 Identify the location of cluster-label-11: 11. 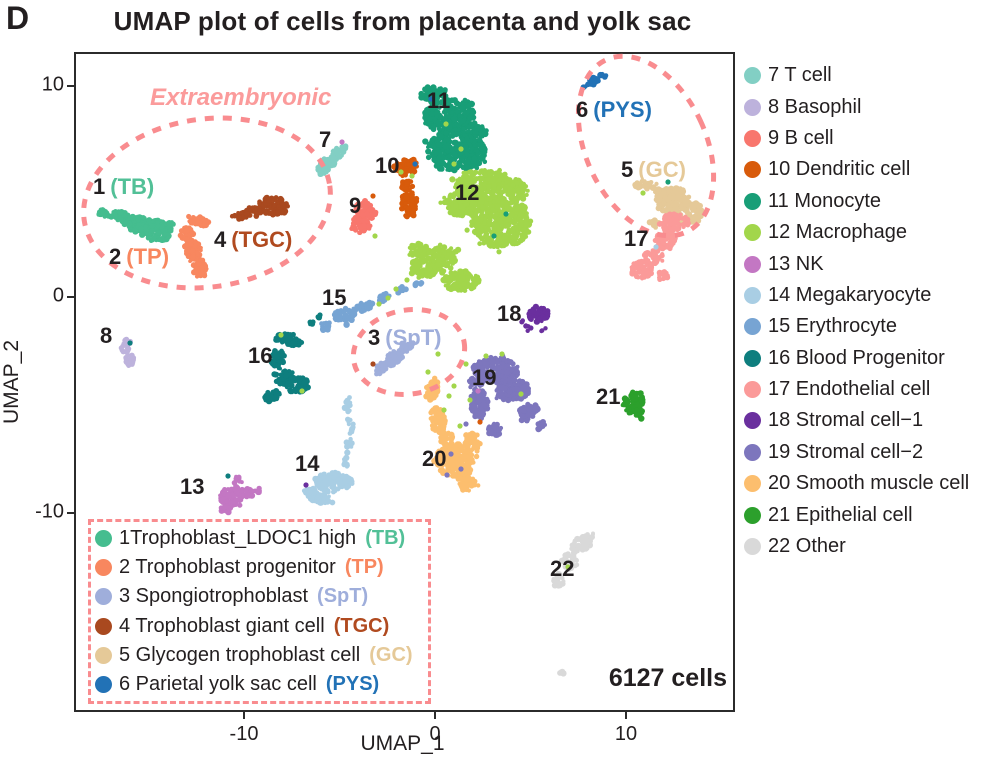
(438, 101).